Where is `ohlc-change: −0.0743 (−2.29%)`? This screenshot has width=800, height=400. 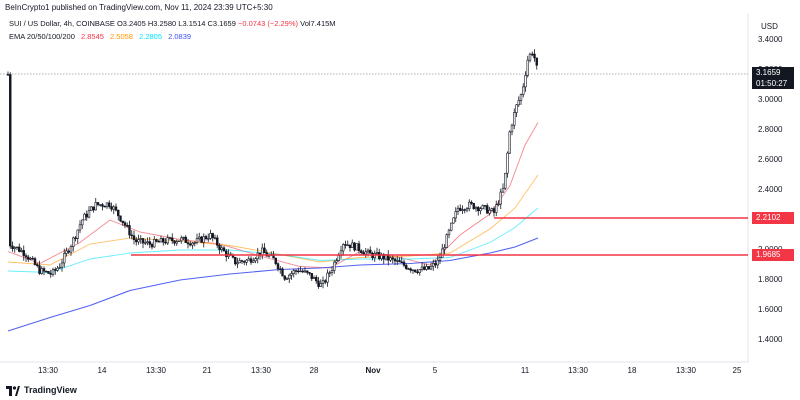
ohlc-change: −0.0743 (−2.29%) is located at coordinates (268, 23).